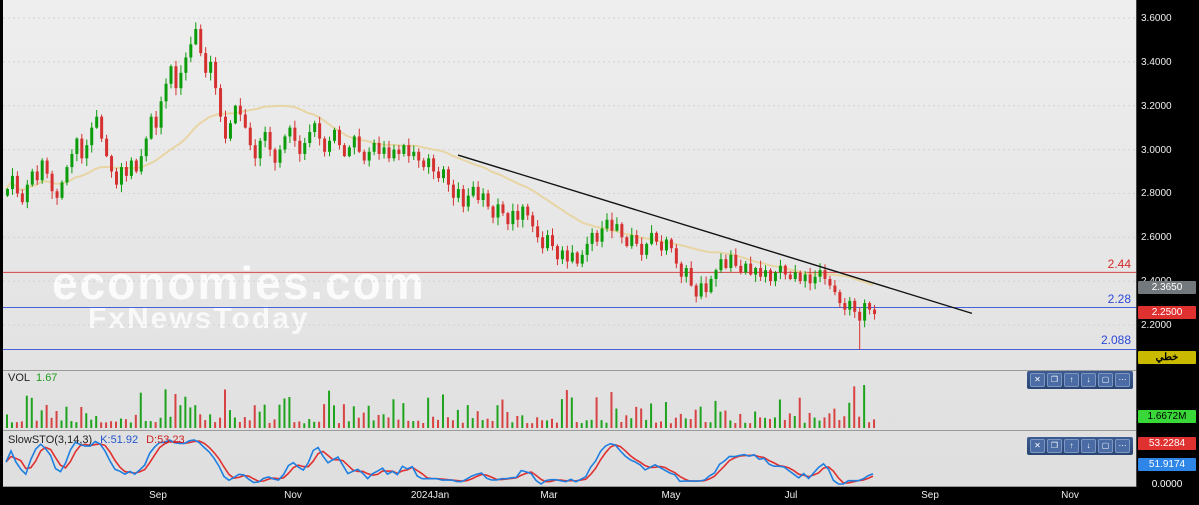 The height and width of the screenshot is (505, 1199). I want to click on scale-type-badge: خطي, so click(1167, 357).